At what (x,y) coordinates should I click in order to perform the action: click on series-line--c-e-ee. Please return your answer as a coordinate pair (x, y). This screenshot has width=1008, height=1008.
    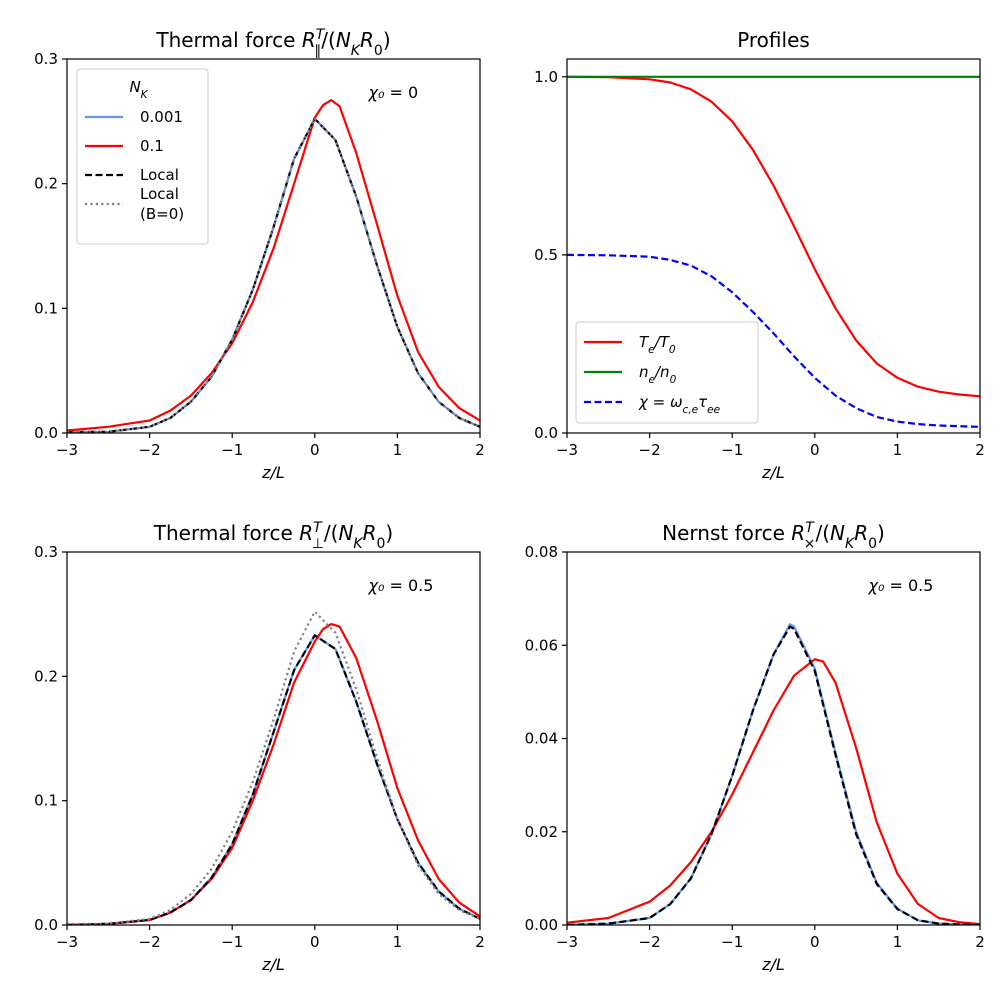
    Looking at the image, I should click on (773, 340).